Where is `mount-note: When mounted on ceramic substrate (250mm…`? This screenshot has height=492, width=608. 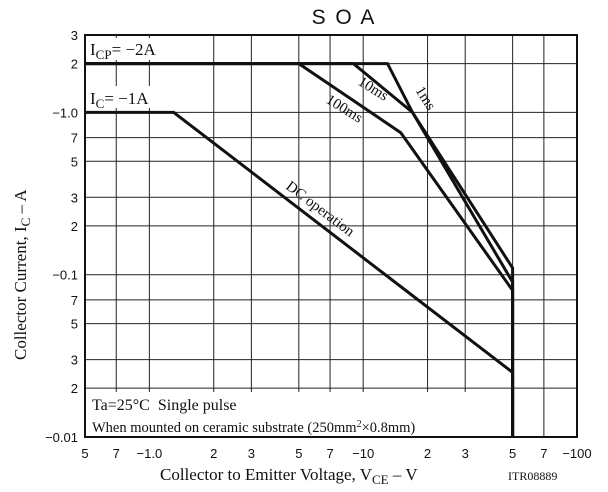
mount-note: When mounted on ceramic substrate (250mm… is located at coordinates (253, 427).